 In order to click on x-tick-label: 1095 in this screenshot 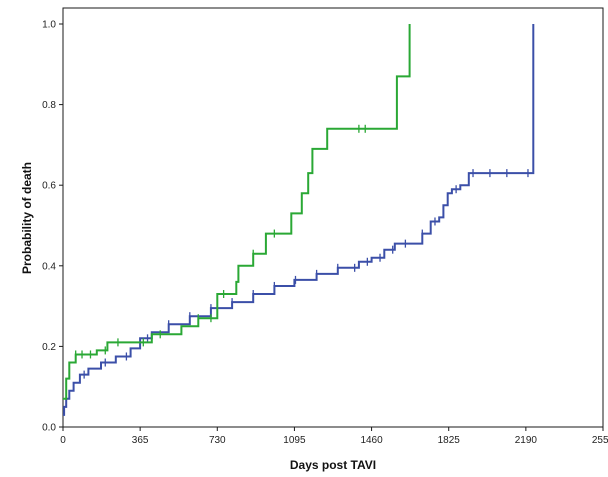, I will do `click(294, 440)`.